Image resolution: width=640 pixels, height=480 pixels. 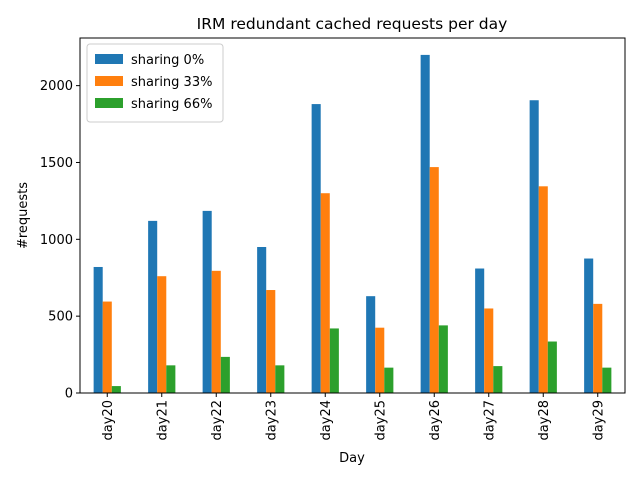 What do you see at coordinates (108, 420) in the screenshot?
I see `x-tick-label: day20` at bounding box center [108, 420].